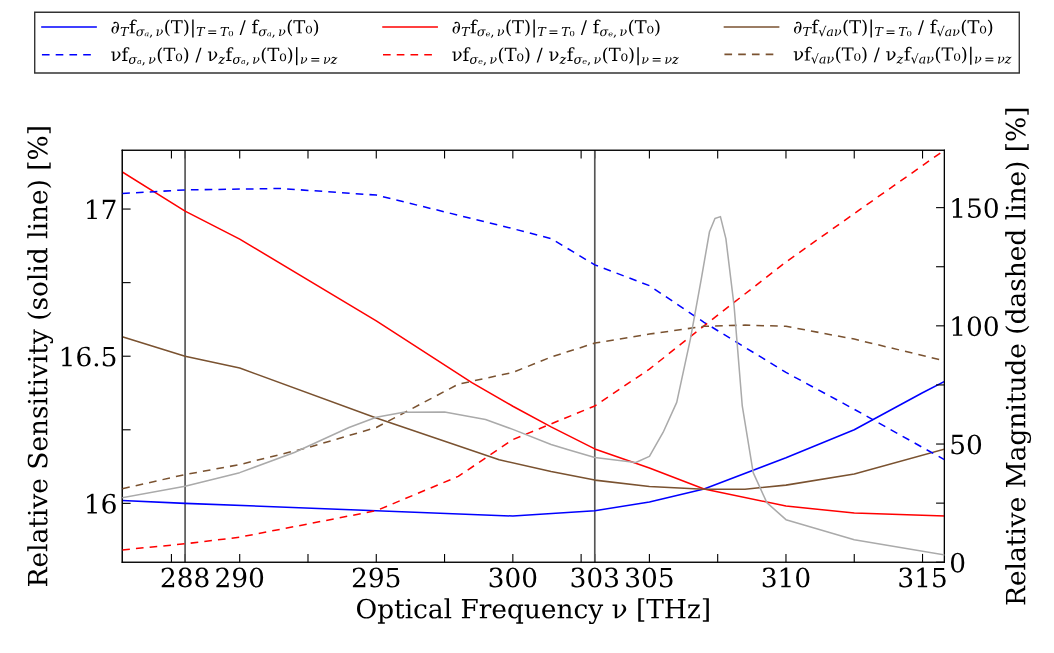  What do you see at coordinates (185, 577) in the screenshot?
I see `x-tick-label: 288` at bounding box center [185, 577].